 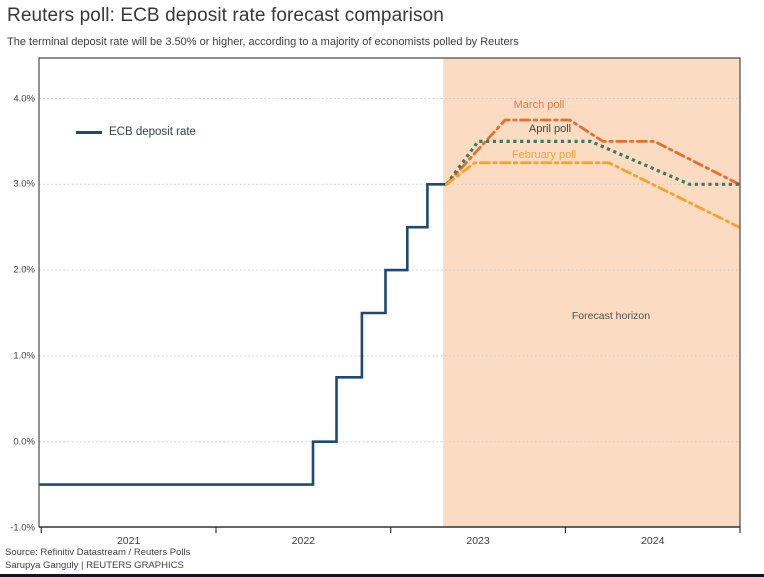 I want to click on y-tick-label: 4.0%, so click(x=24, y=98).